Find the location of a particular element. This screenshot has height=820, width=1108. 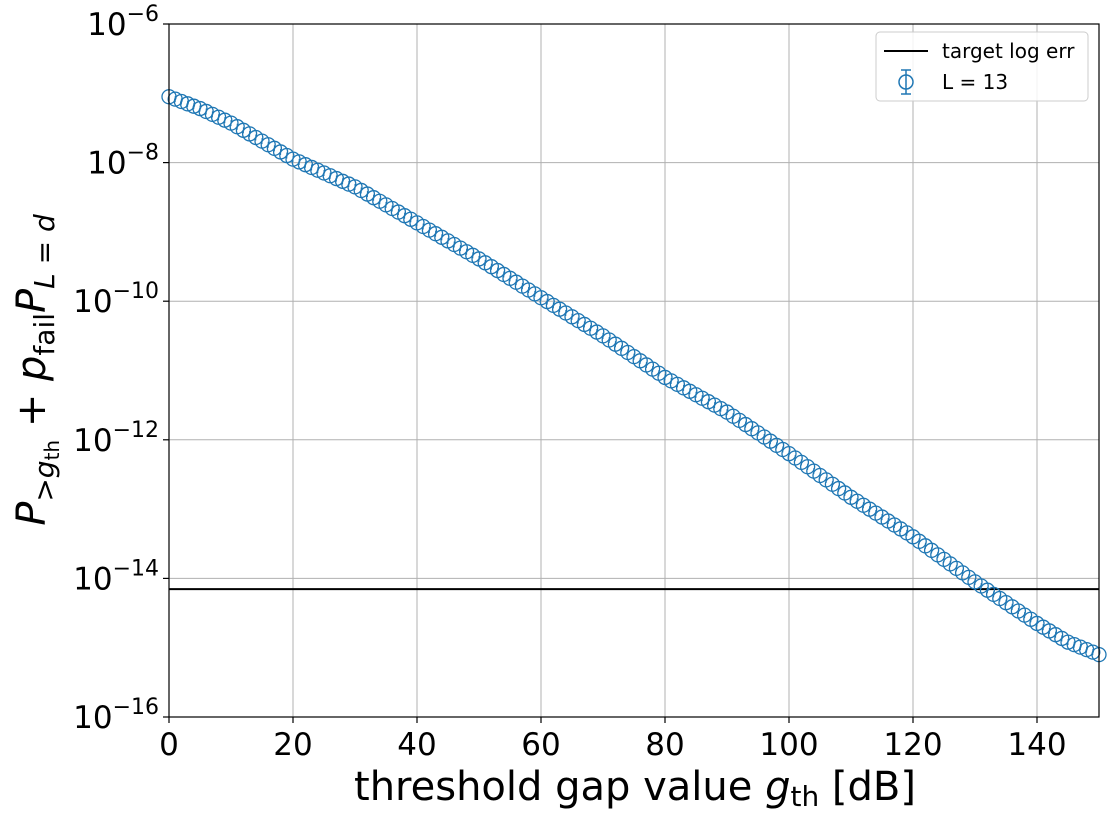

y-tick-label: 10⁻⁶ is located at coordinates (123, 22).